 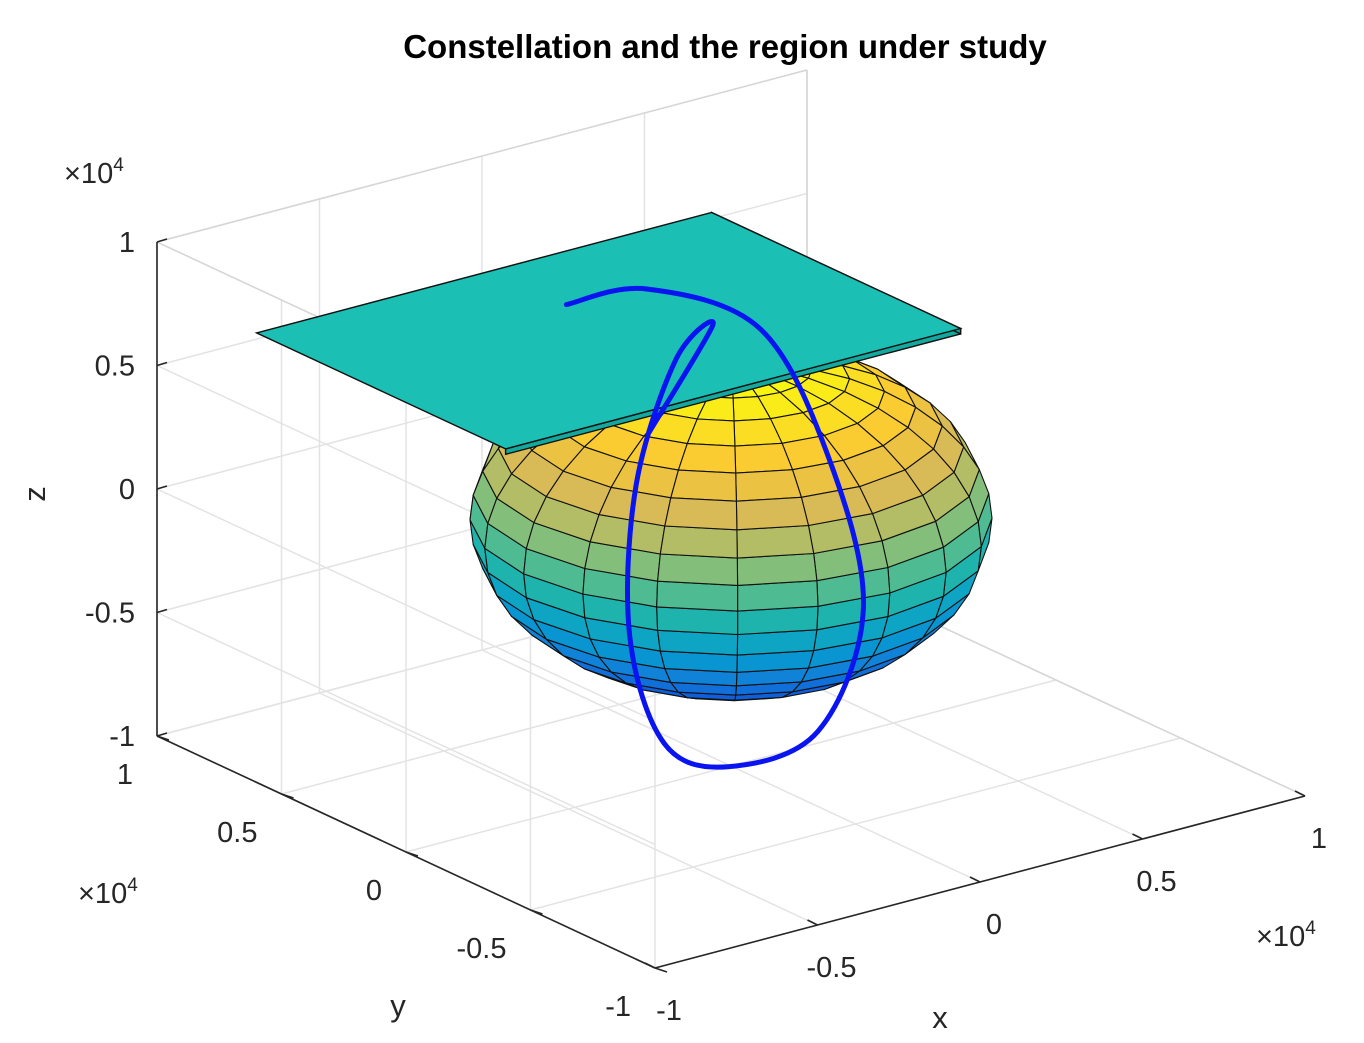 What do you see at coordinates (669, 1011) in the screenshot?
I see `x-tick-label: -1` at bounding box center [669, 1011].